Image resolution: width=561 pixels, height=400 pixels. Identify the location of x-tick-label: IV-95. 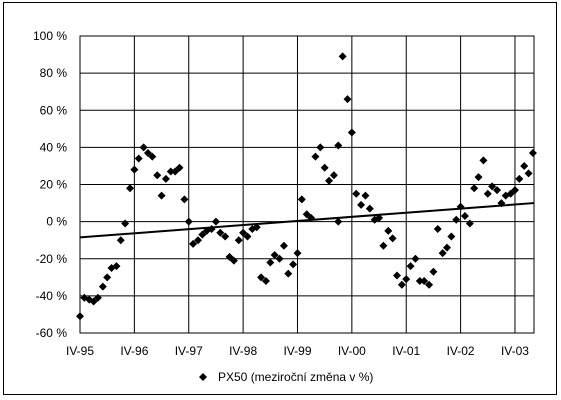
(80, 351).